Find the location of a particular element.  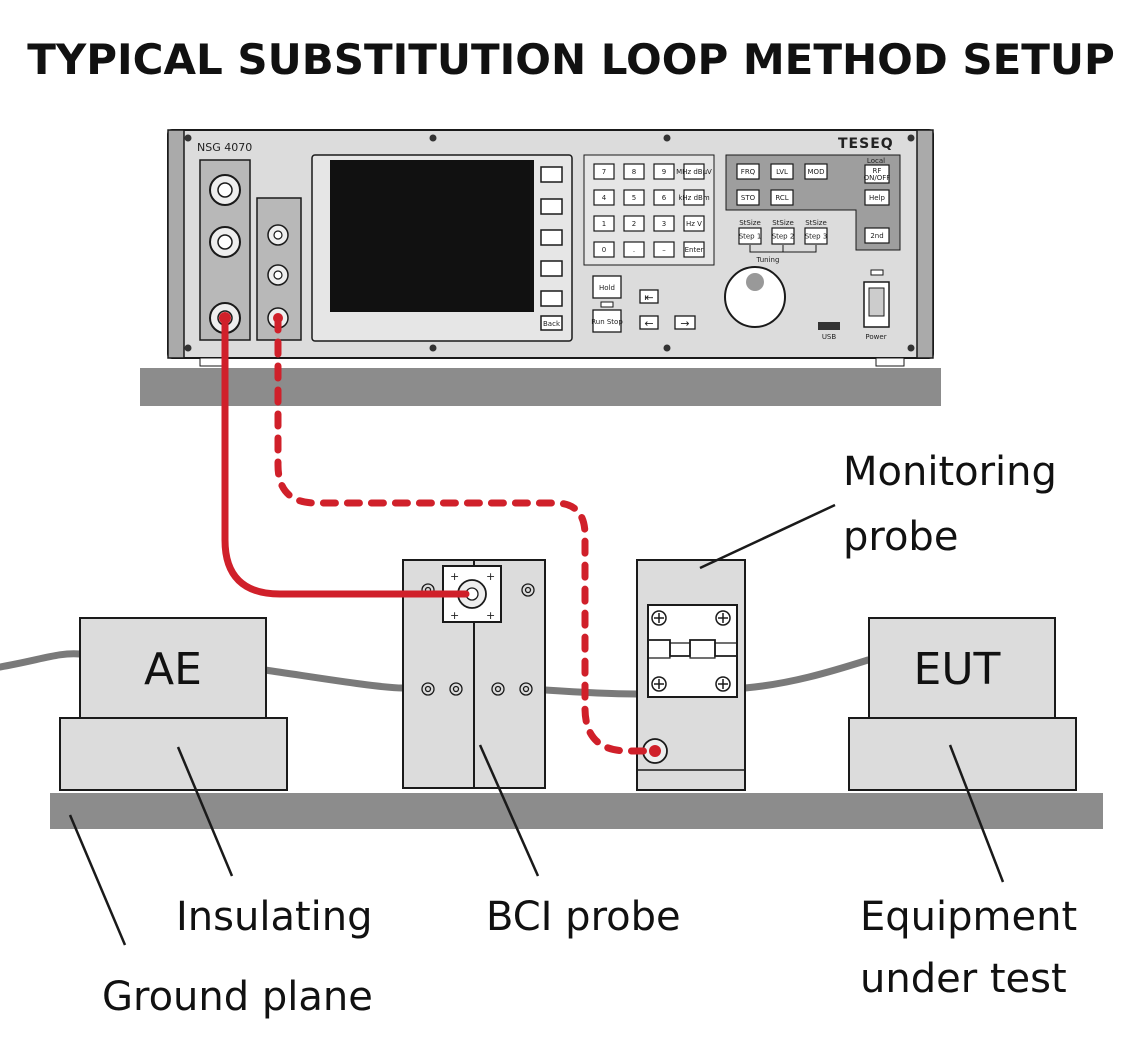

left-rack-ear is located at coordinates (176, 244).